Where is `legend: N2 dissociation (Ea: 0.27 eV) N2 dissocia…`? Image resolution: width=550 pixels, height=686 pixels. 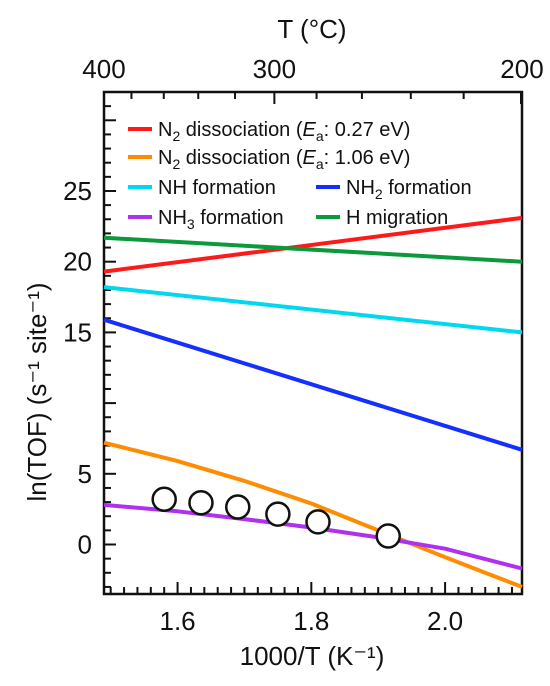
legend: N2 dissociation (Ea: 0.27 eV) N2 dissocia… is located at coordinates (300, 175).